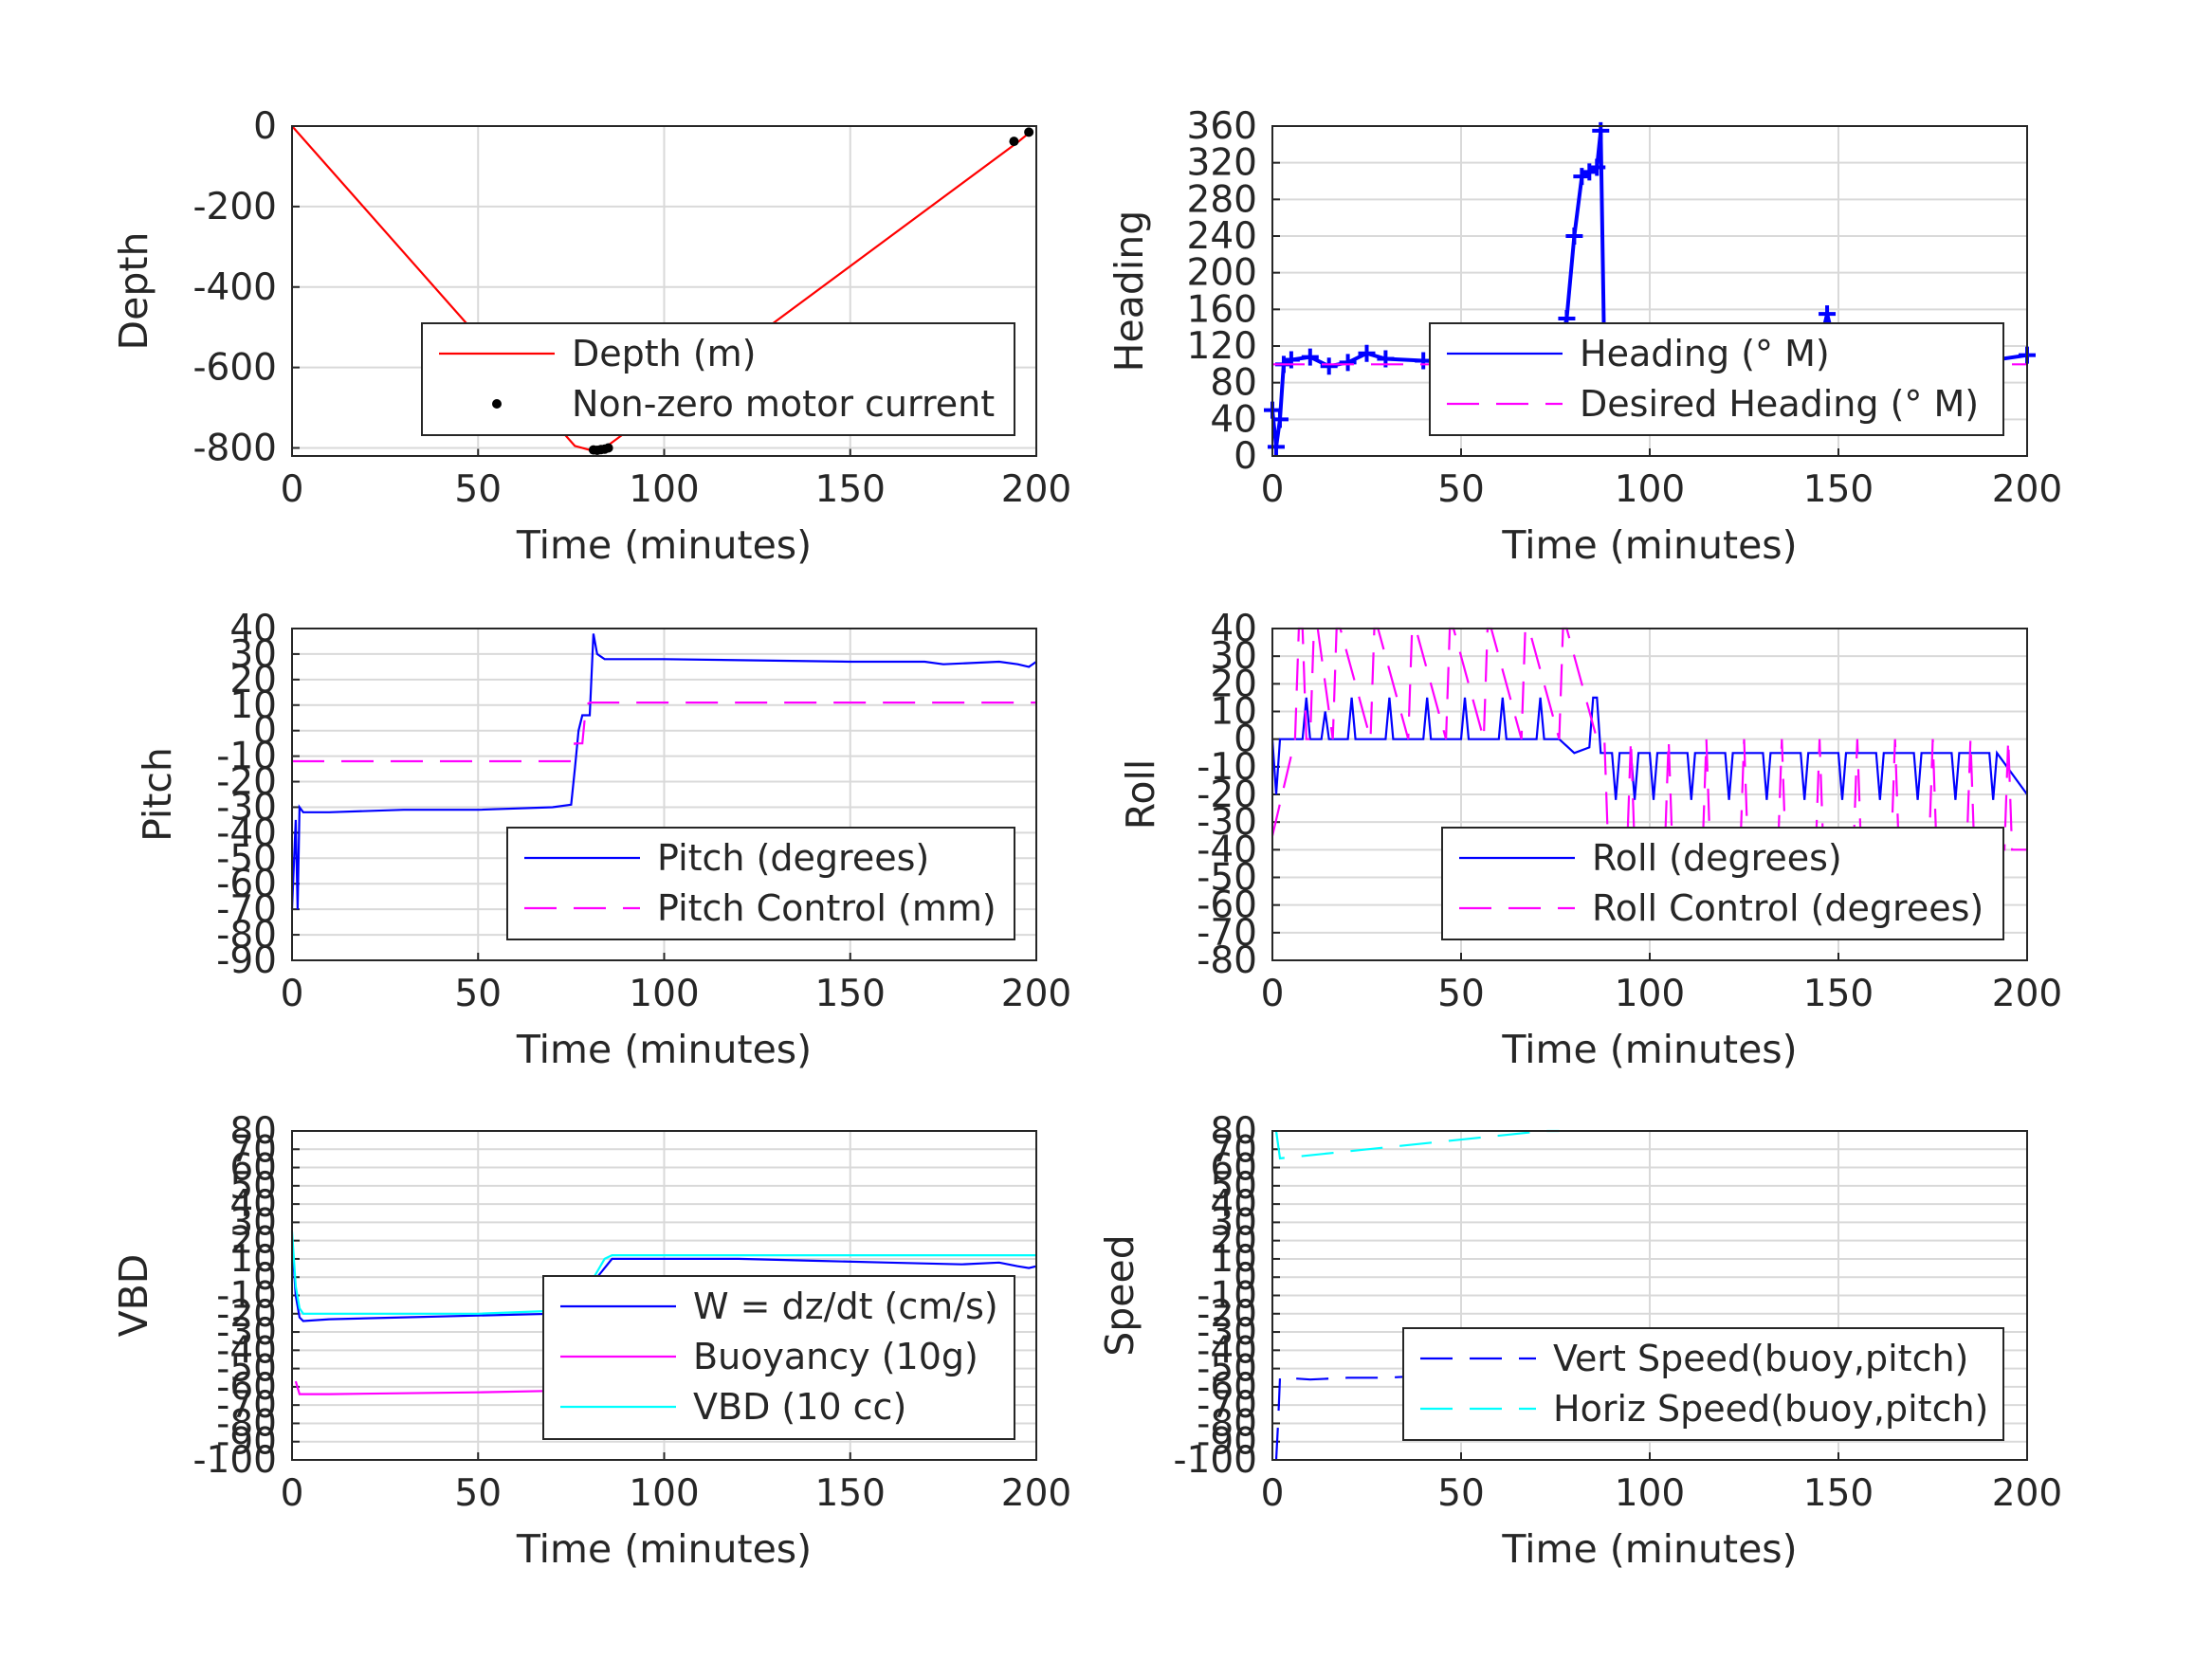 This screenshot has width=2212, height=1659. Describe the element at coordinates (246, 807) in the screenshot. I see `y-tick-label: -30` at that location.